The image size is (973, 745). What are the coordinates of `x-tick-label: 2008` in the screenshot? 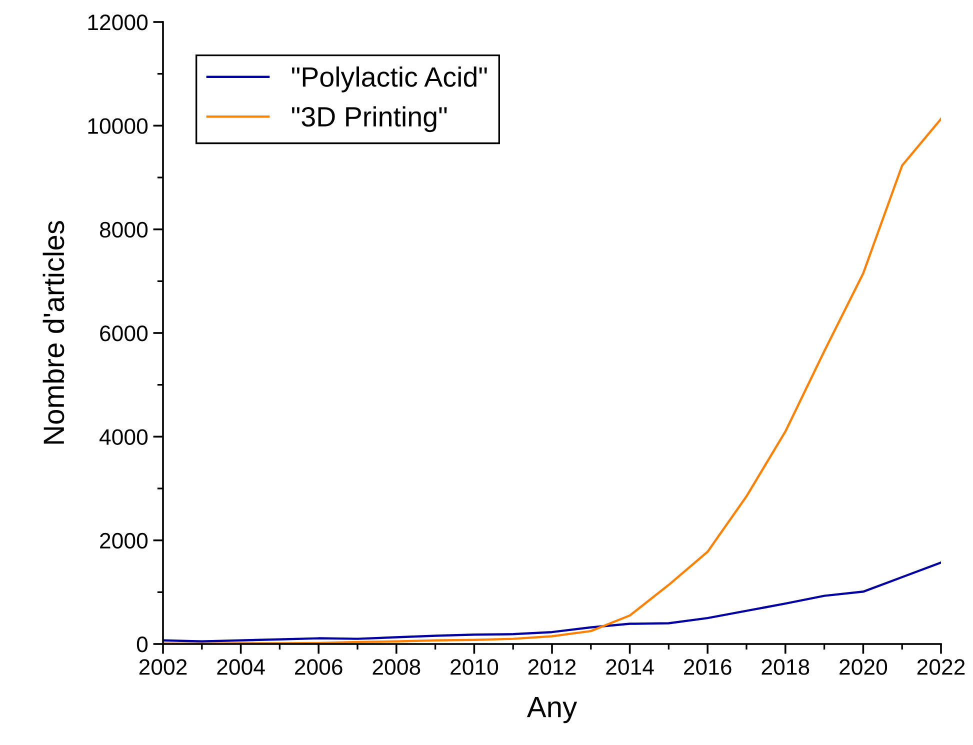 It's located at (396, 667).